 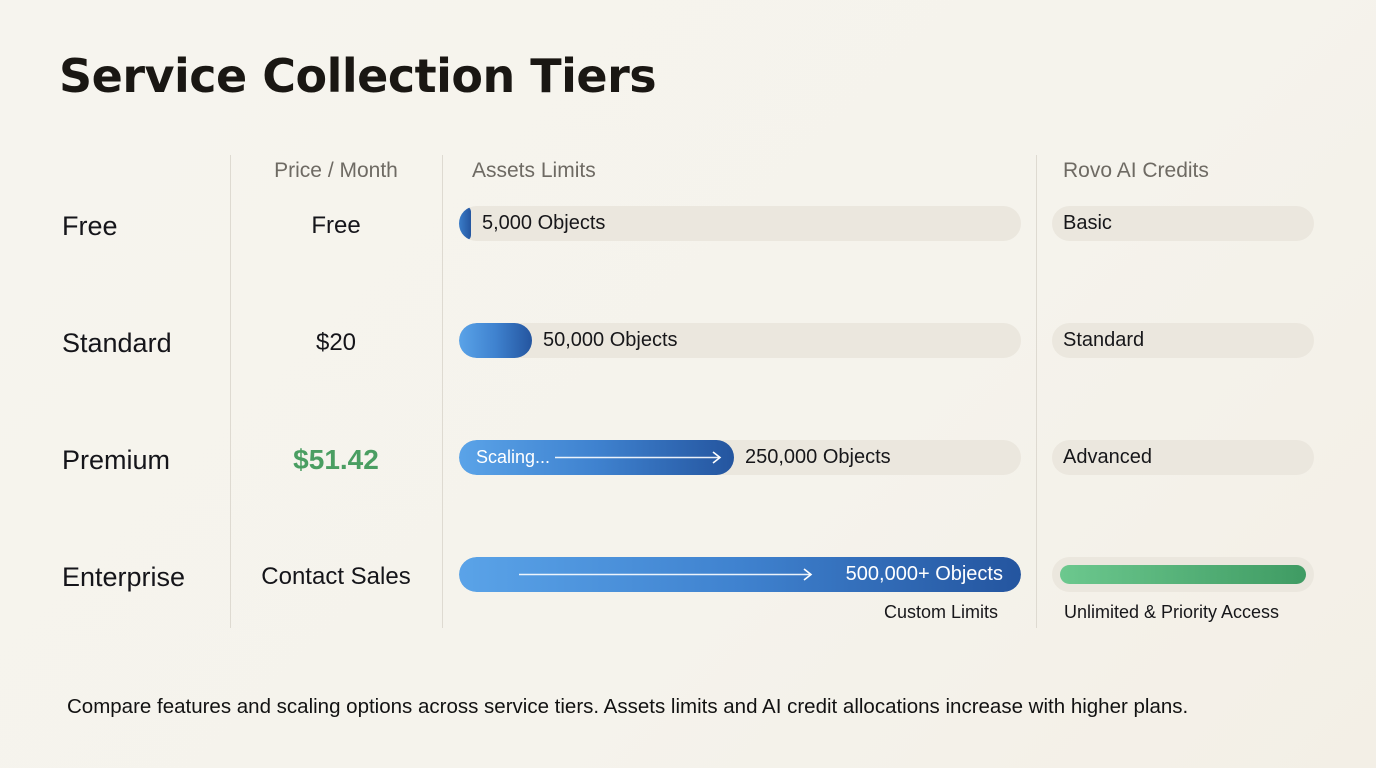 What do you see at coordinates (124, 577) in the screenshot?
I see `tier-name: Enterprise` at bounding box center [124, 577].